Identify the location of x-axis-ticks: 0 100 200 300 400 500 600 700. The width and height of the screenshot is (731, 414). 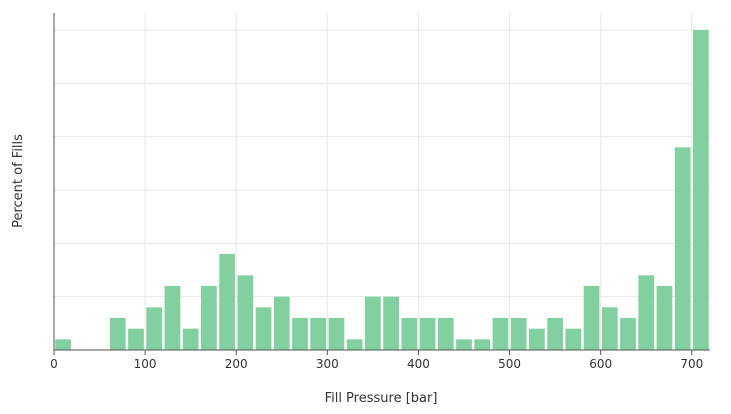
(376, 360).